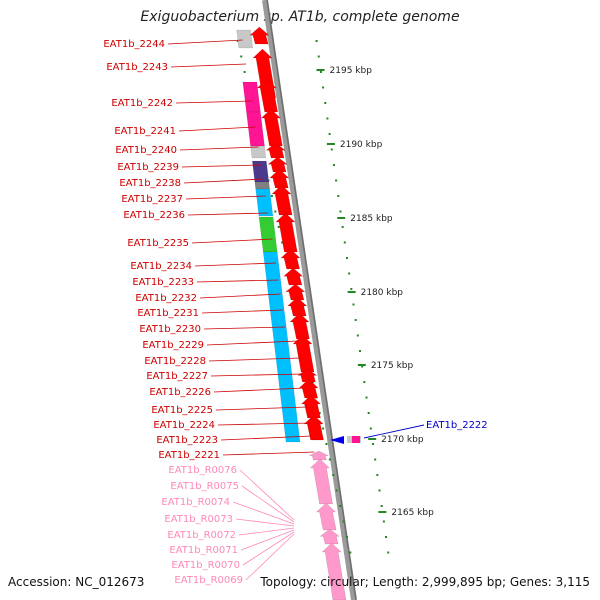 The height and width of the screenshot is (600, 600). I want to click on gene-label: EAT1b_2243, so click(137, 67).